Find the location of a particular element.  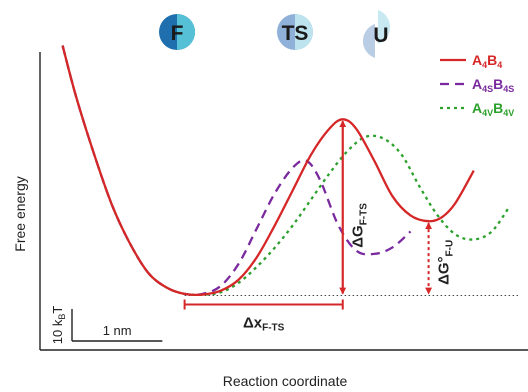

y-scale-label: 10 kBT is located at coordinates (58, 325).